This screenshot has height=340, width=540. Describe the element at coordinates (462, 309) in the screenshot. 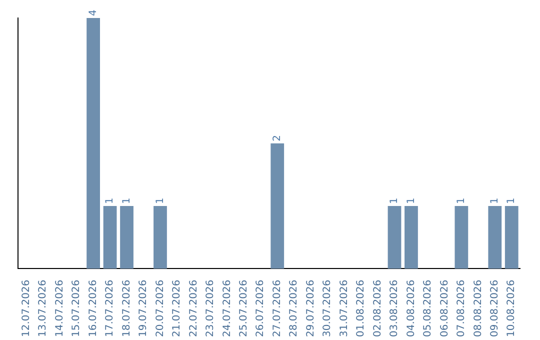

I see `x-tick-label: 07.08.2026` at that location.